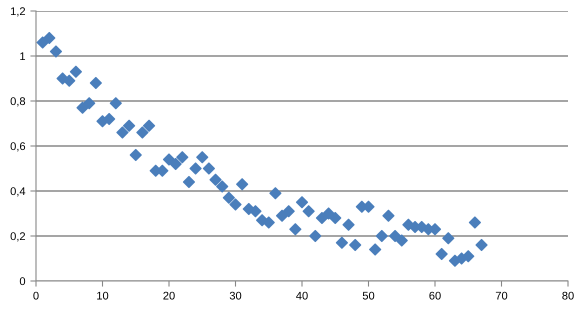 This screenshot has height=315, width=577. Describe the element at coordinates (102, 296) in the screenshot. I see `x-tick-label: 10` at that location.